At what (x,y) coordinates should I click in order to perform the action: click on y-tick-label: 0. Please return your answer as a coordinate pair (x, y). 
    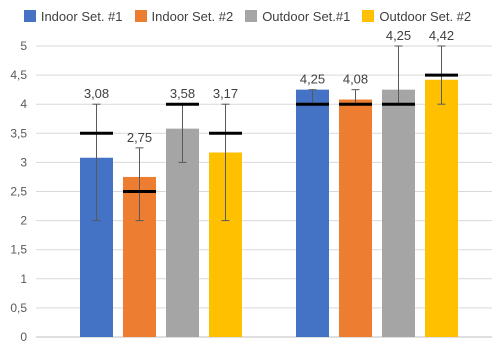
    Looking at the image, I should click on (23, 336).